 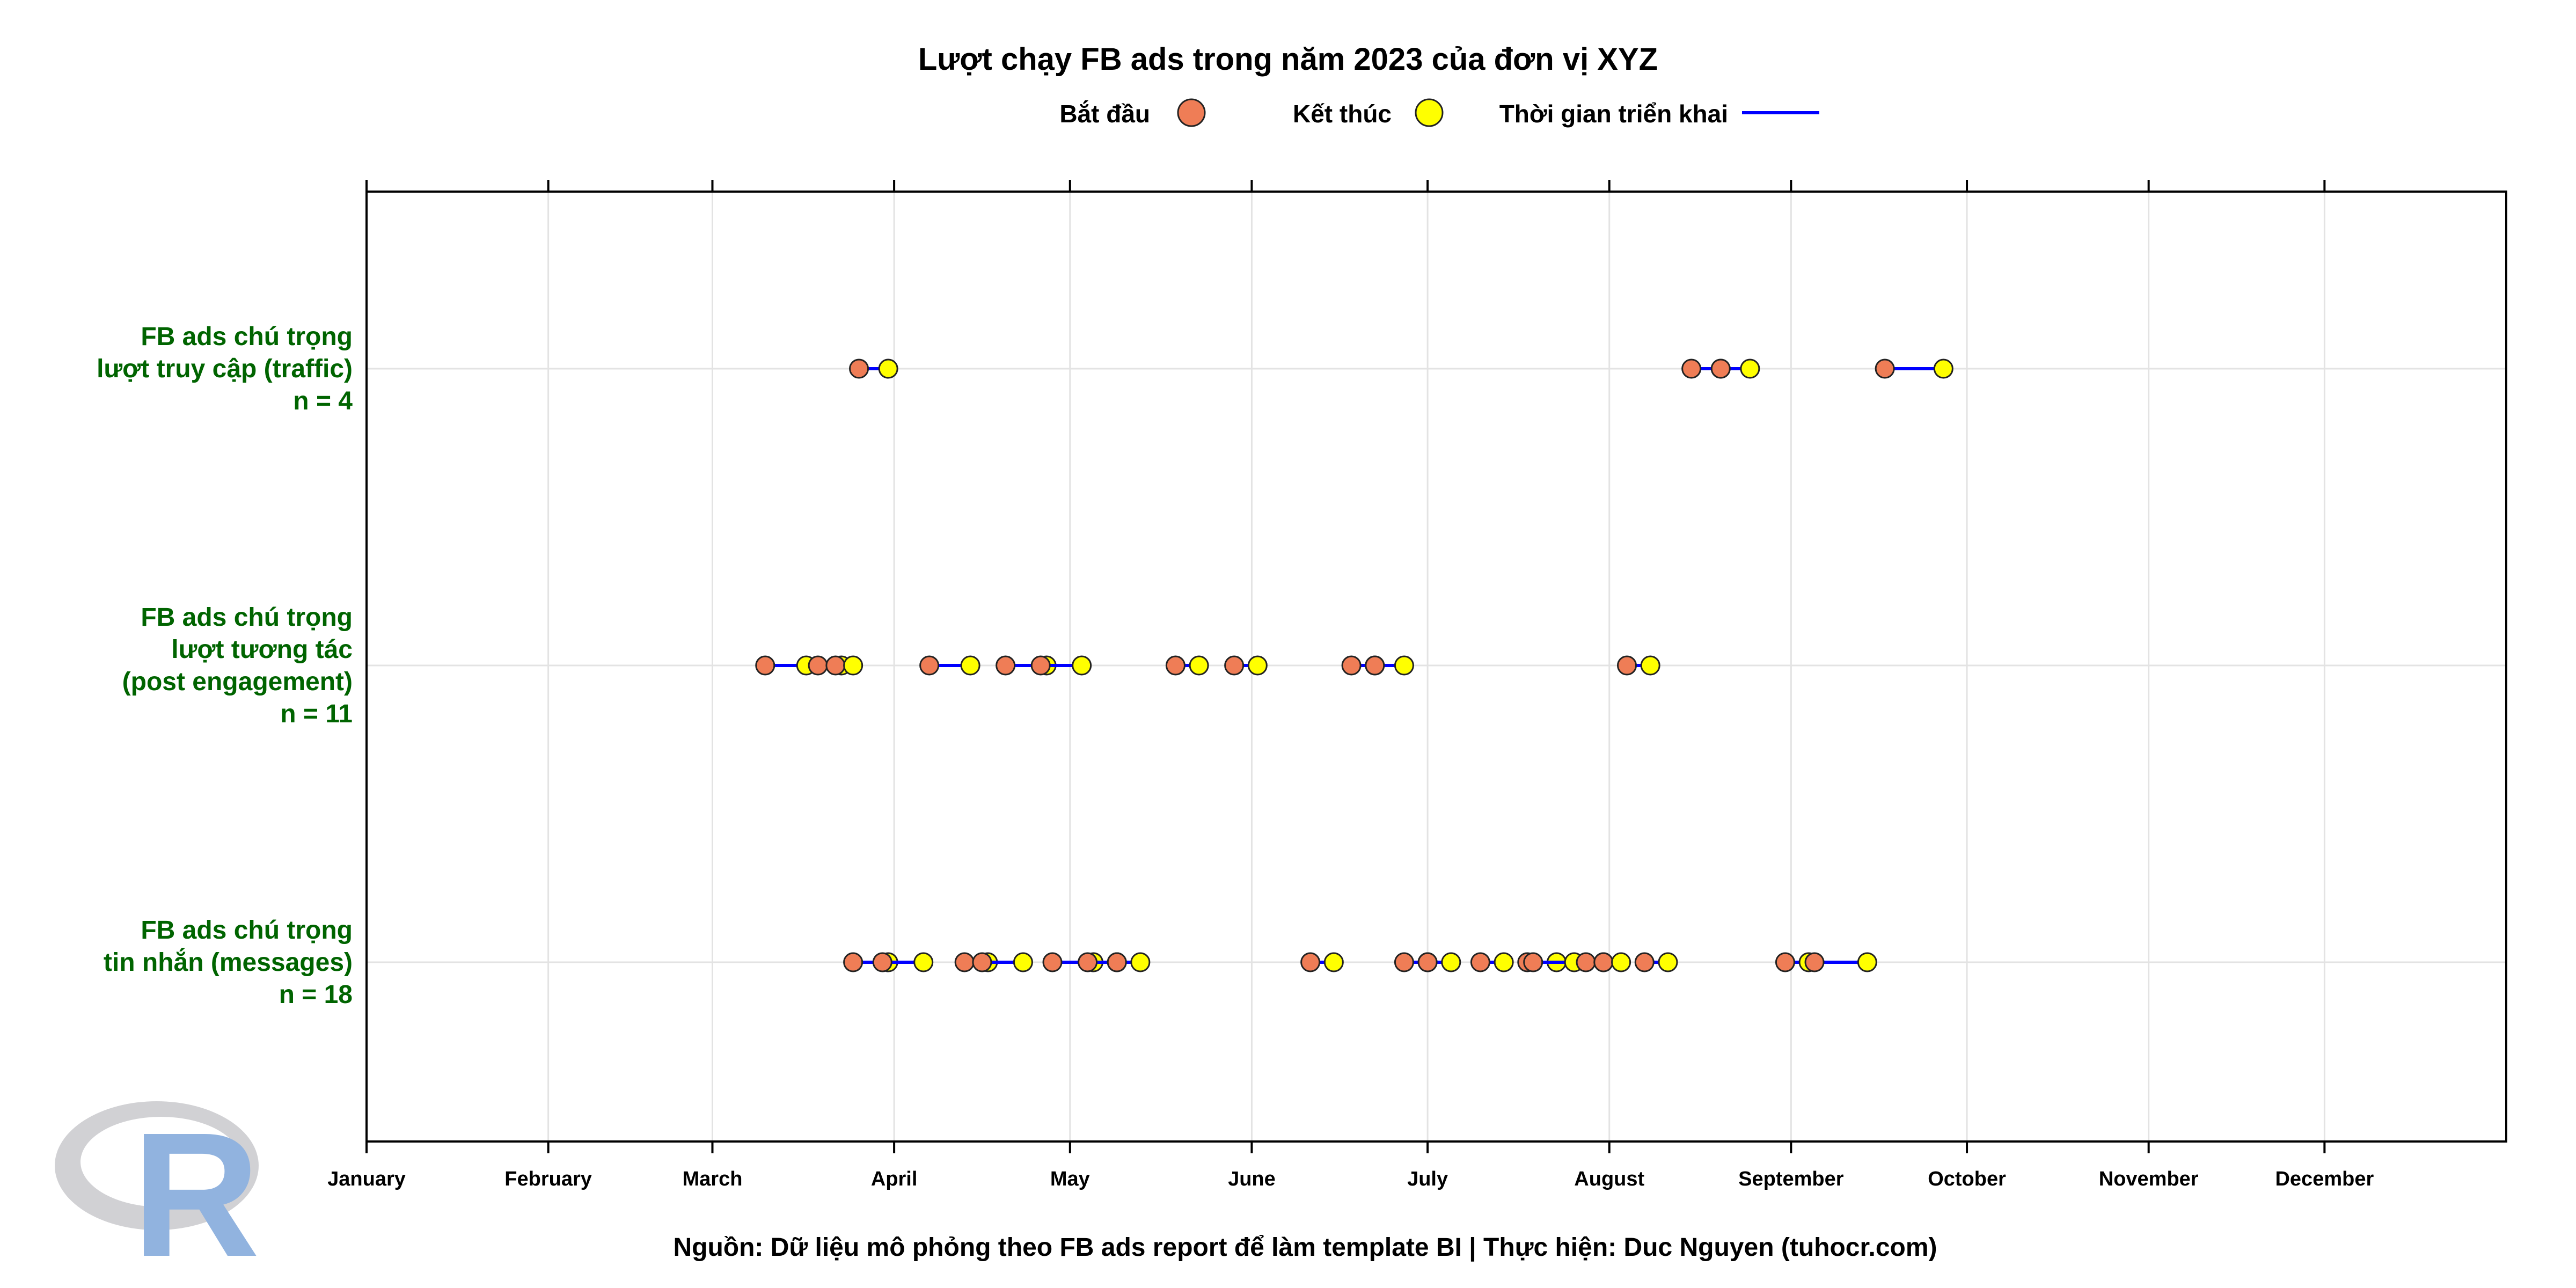 I want to click on category-label-line: (post engagement), so click(x=237, y=682).